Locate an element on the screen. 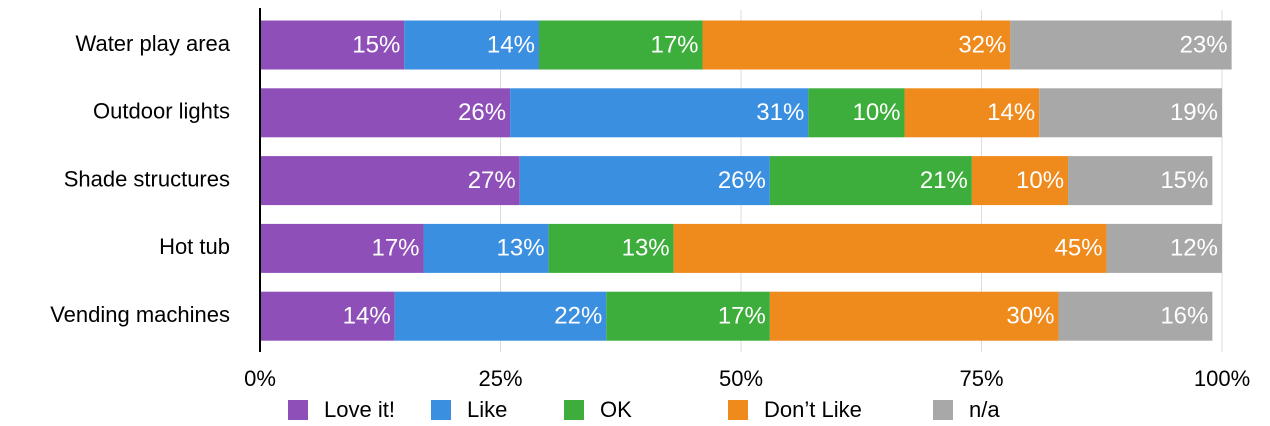 Image resolution: width=1270 pixels, height=426 pixels. y-tick-label: Hot tub is located at coordinates (194, 246).